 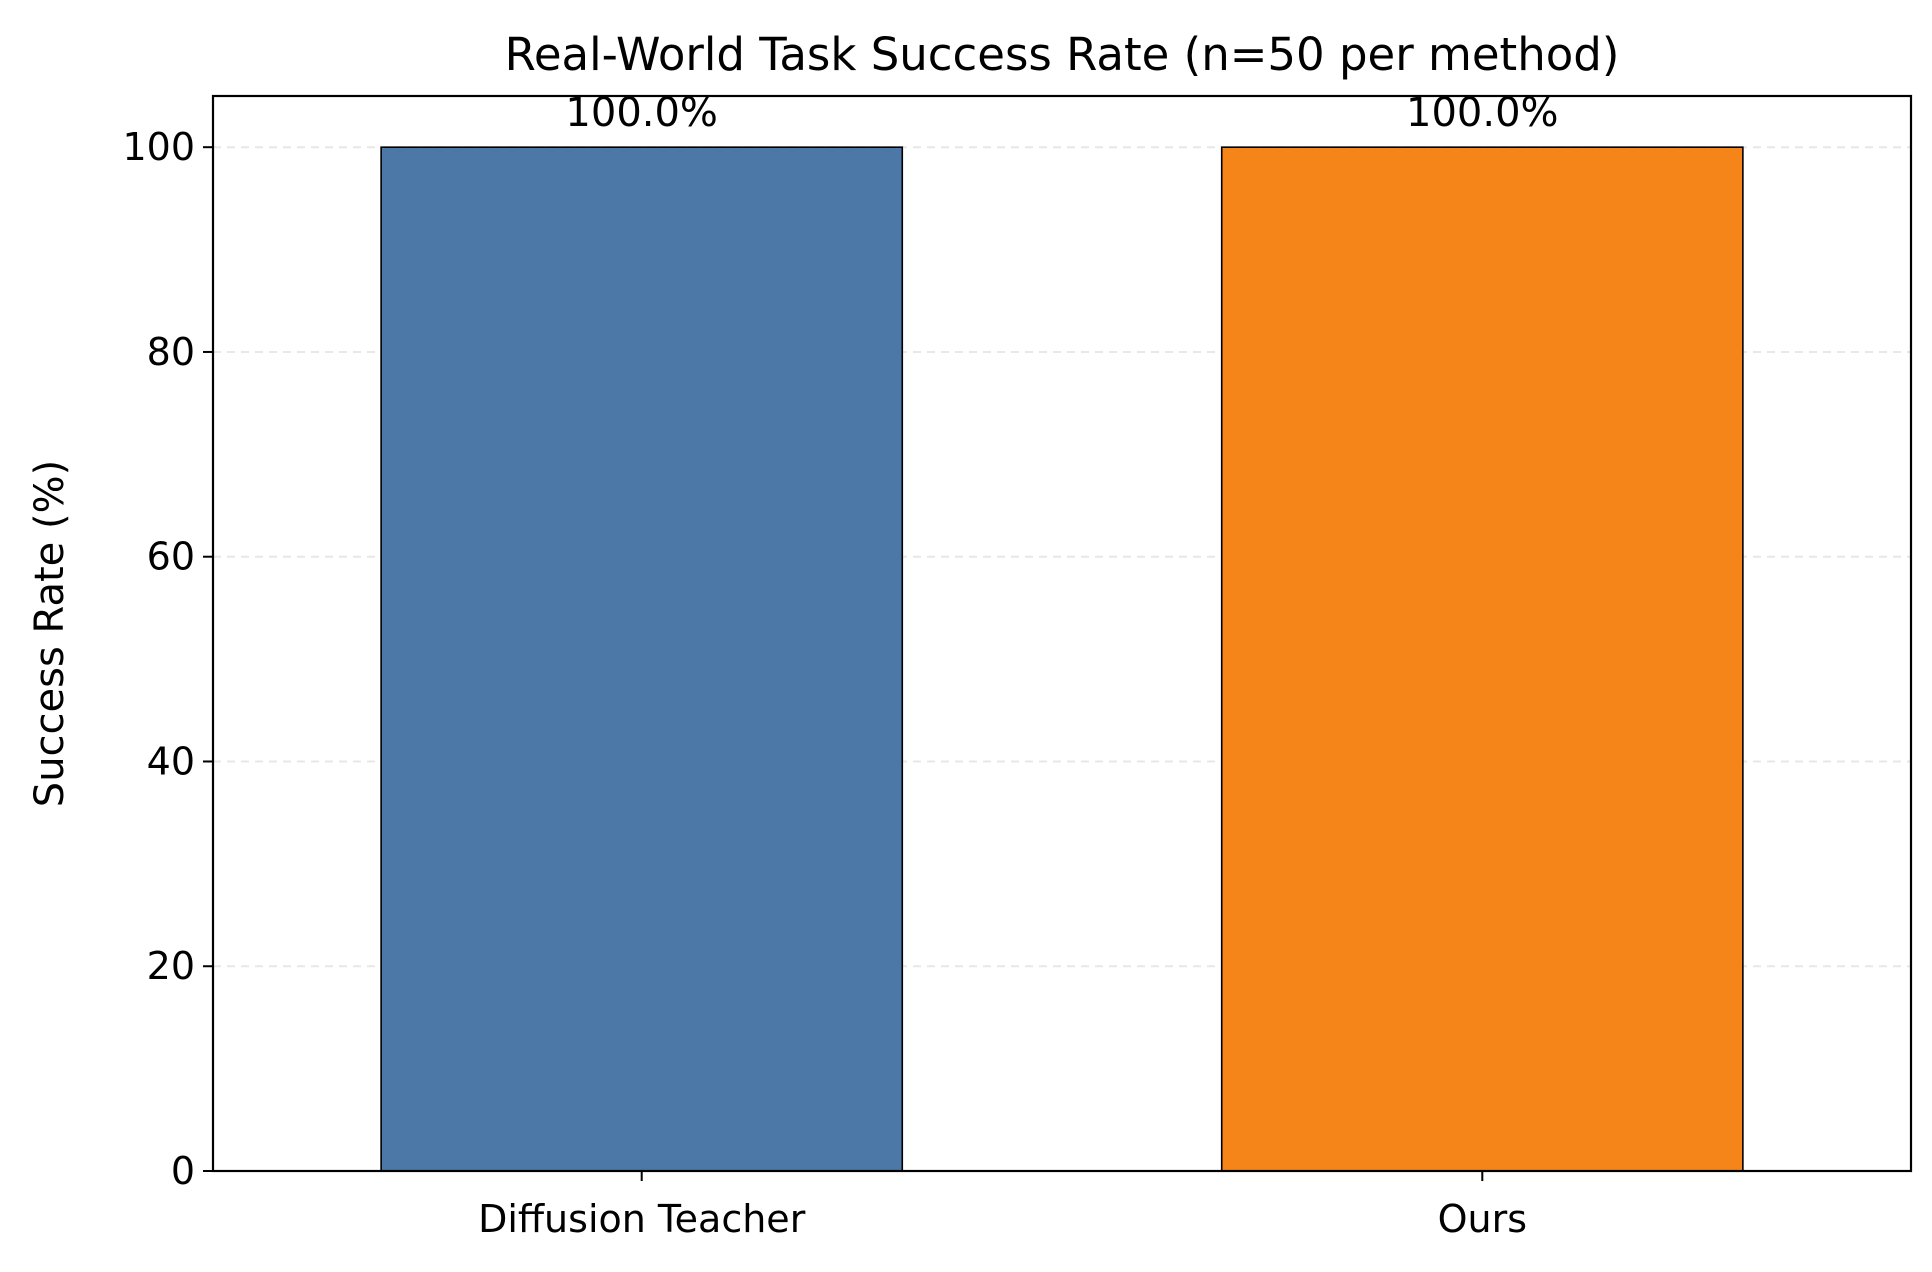 I want to click on y-axis-label: Success Rate (%), so click(x=50, y=633).